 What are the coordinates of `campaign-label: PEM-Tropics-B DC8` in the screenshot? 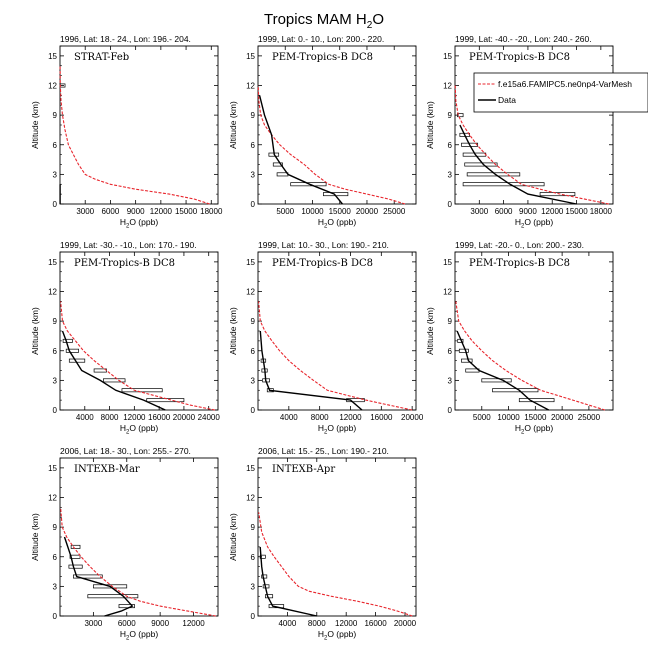 It's located at (322, 57).